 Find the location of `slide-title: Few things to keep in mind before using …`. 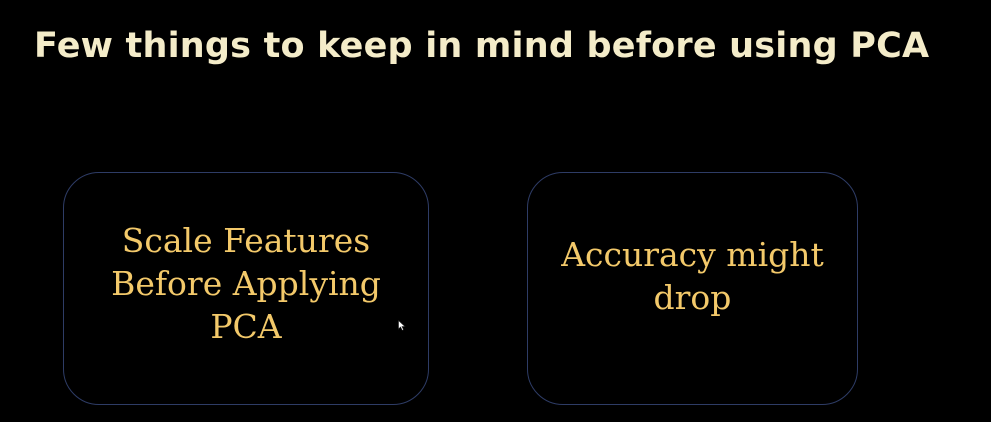

slide-title: Few things to keep in mind before using … is located at coordinates (482, 46).